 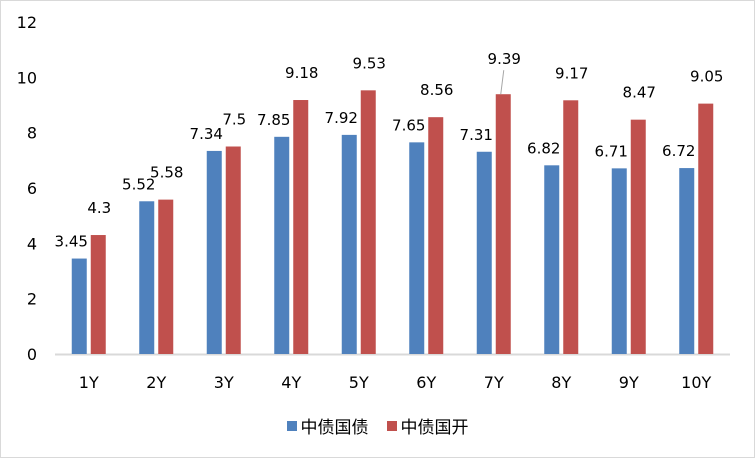 What do you see at coordinates (99, 208) in the screenshot?
I see `data-label: 4.3` at bounding box center [99, 208].